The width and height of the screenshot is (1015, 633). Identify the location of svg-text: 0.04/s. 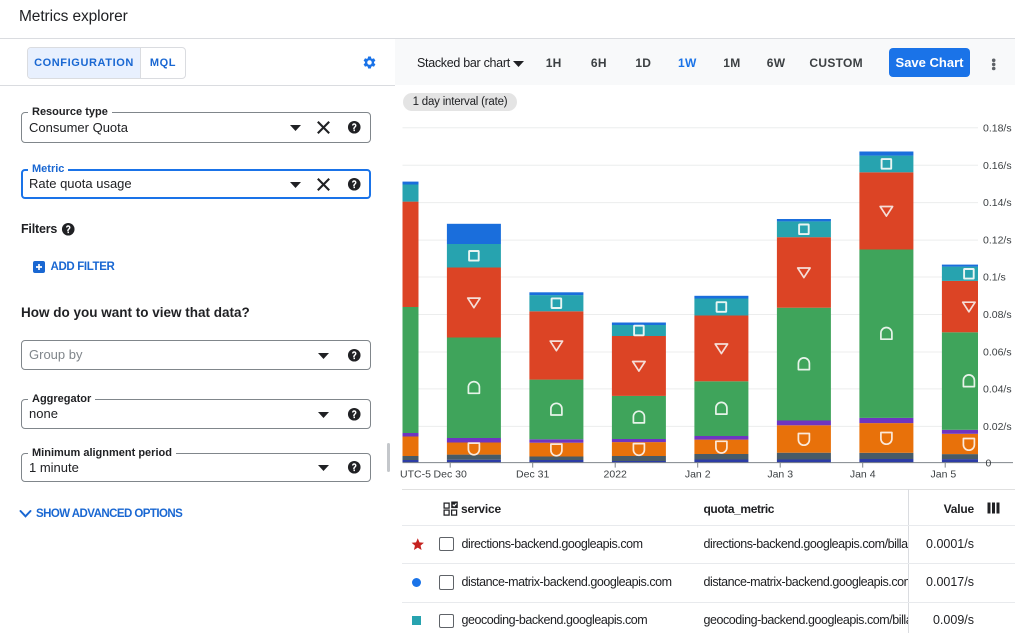
(997, 390).